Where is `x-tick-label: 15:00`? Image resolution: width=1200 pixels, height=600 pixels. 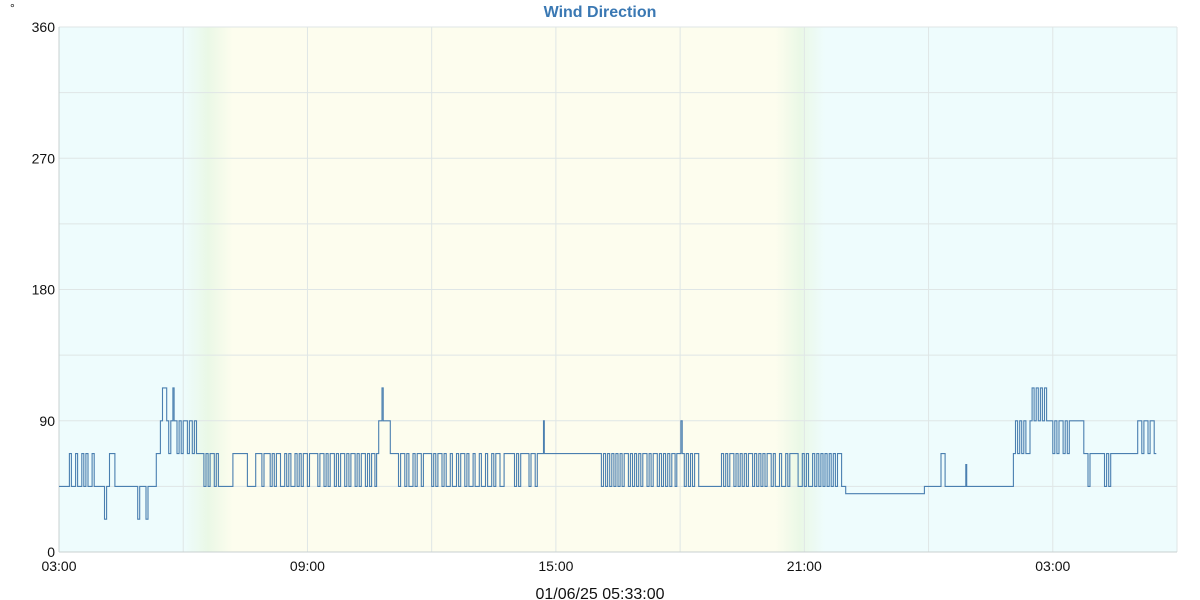
x-tick-label: 15:00 is located at coordinates (555, 566).